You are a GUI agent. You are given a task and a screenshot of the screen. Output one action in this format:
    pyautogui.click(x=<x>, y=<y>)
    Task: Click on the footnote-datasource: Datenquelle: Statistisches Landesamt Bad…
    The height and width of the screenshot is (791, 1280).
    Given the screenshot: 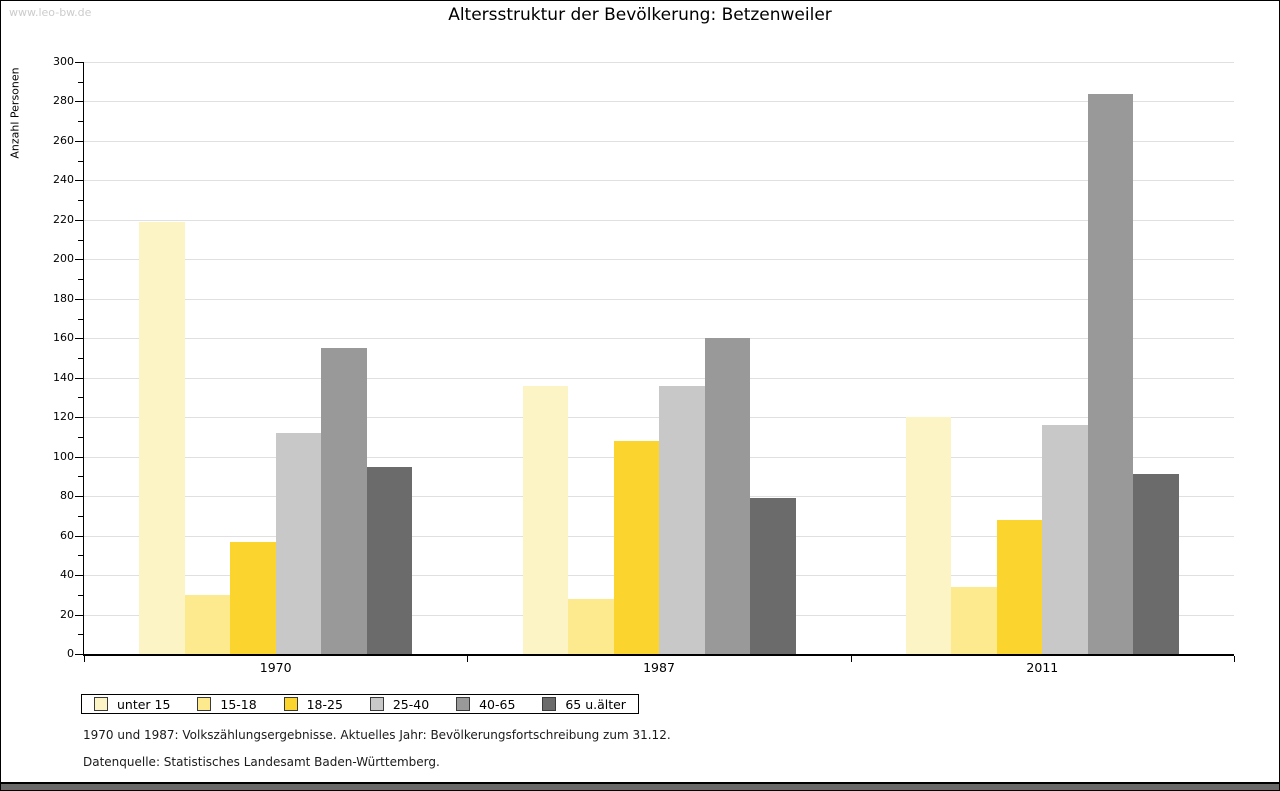 What is the action you would take?
    pyautogui.click(x=261, y=762)
    